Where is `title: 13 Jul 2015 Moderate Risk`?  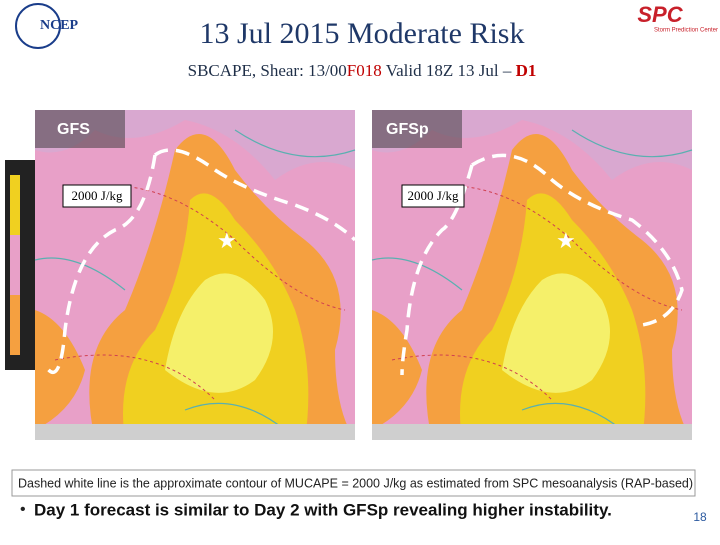
title: 13 Jul 2015 Moderate Risk is located at coordinates (362, 33).